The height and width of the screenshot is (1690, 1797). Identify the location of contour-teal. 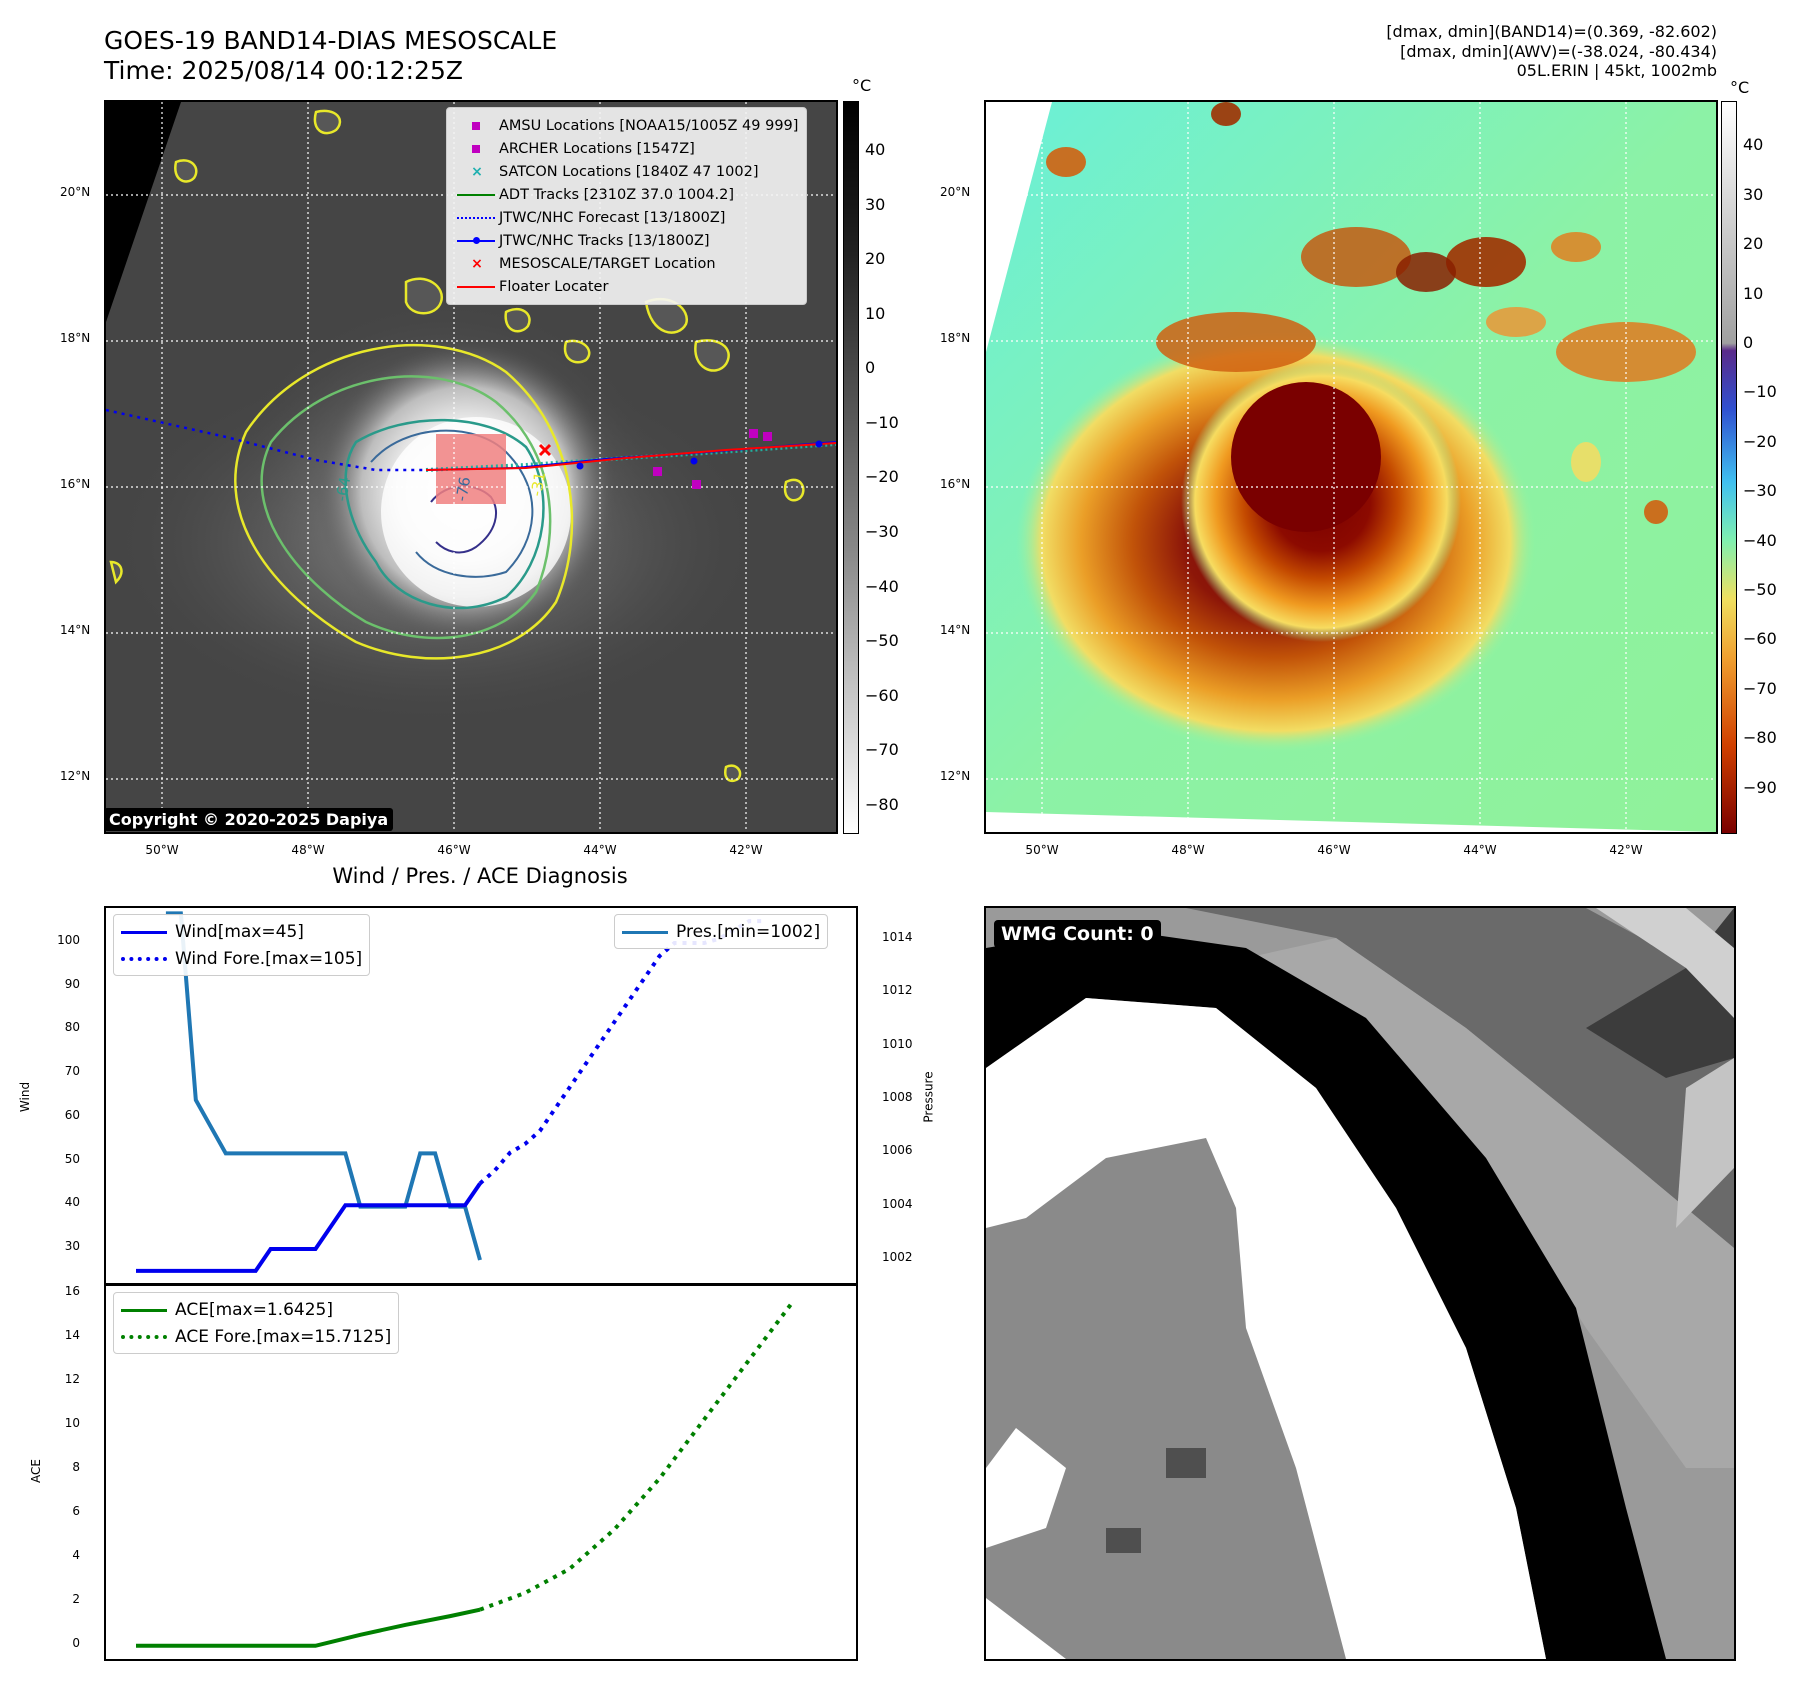
(444, 514).